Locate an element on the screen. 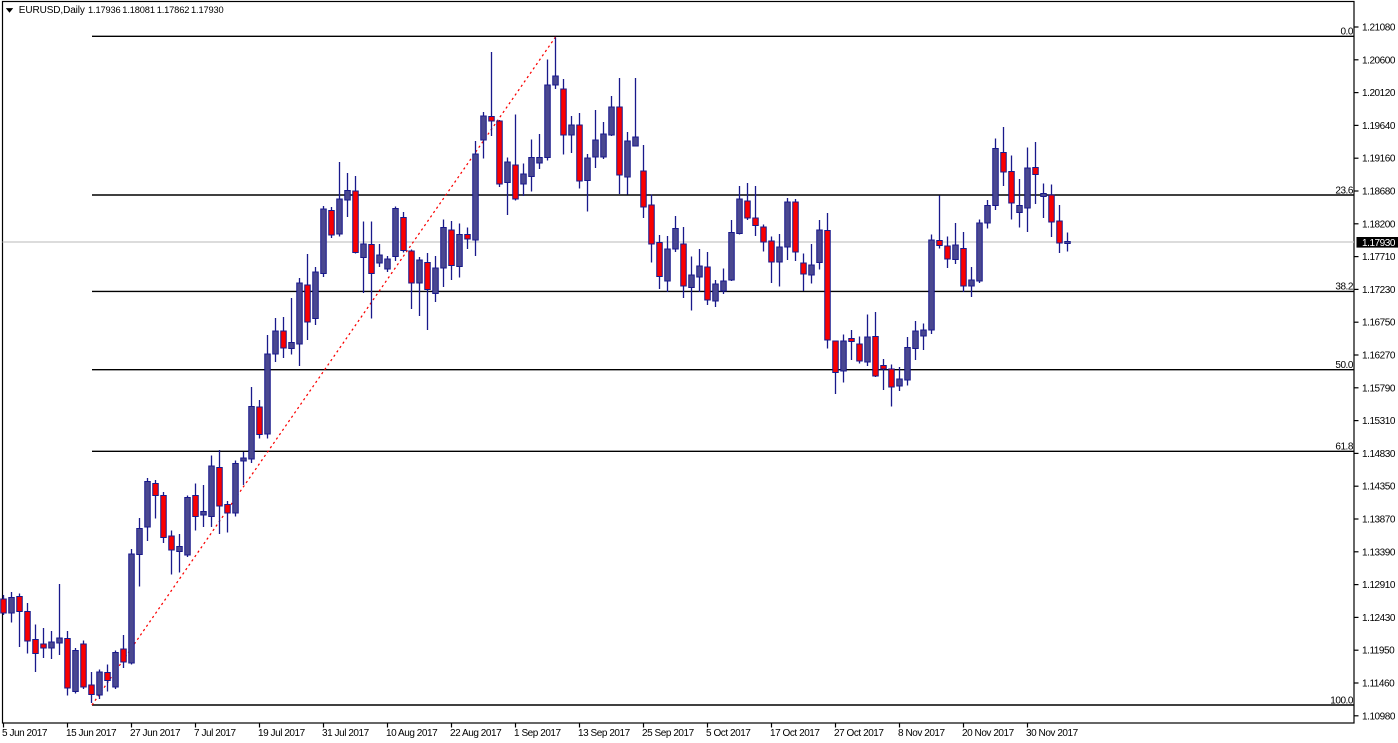 The width and height of the screenshot is (1398, 743). svg-text: 1.14830 is located at coordinates (1379, 454).